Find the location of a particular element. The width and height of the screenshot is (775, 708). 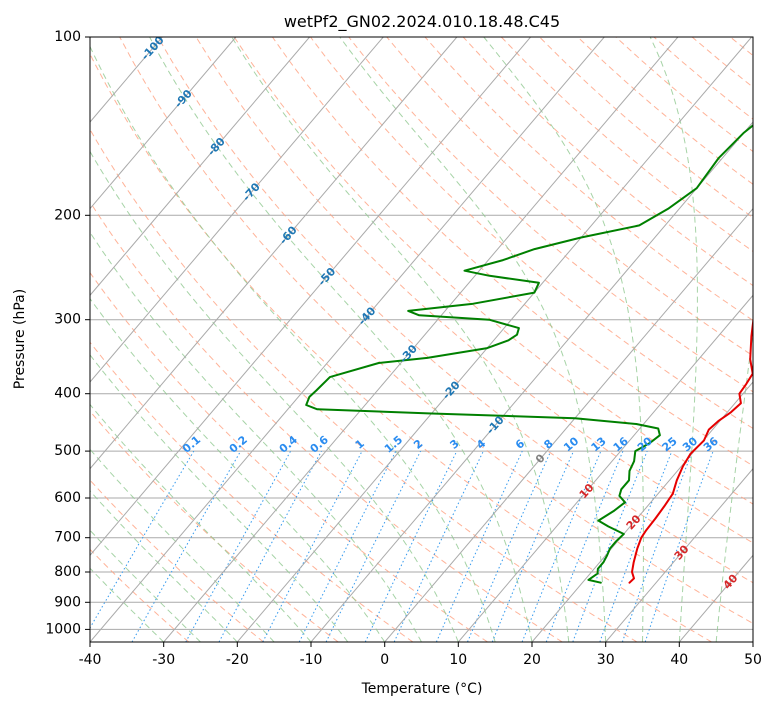

x-tick-label: -40 is located at coordinates (90, 660).